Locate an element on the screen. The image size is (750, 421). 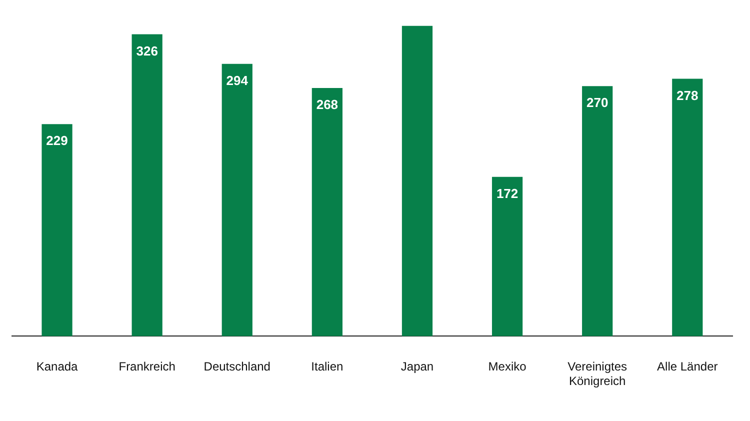
data-label: 270 is located at coordinates (597, 102).